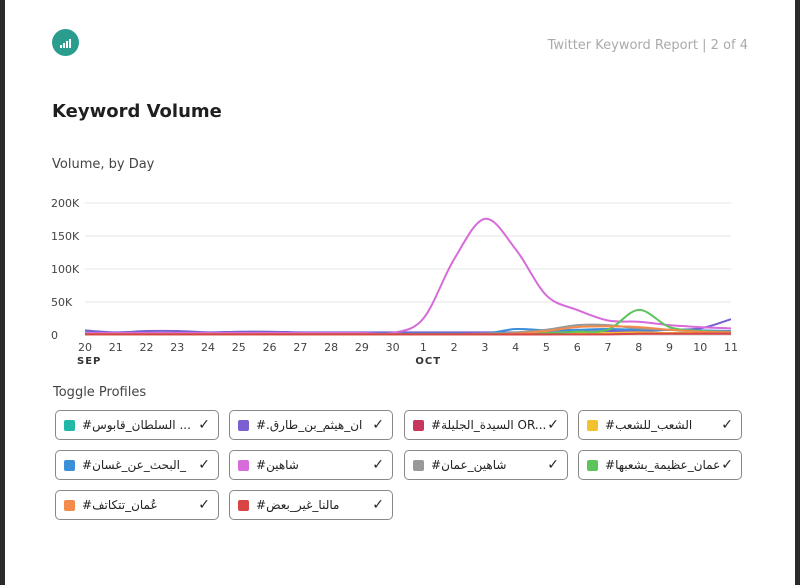 The image size is (800, 585). Describe the element at coordinates (311, 465) in the screenshot. I see `profile-toggle-5: #شاهين ✓` at that location.